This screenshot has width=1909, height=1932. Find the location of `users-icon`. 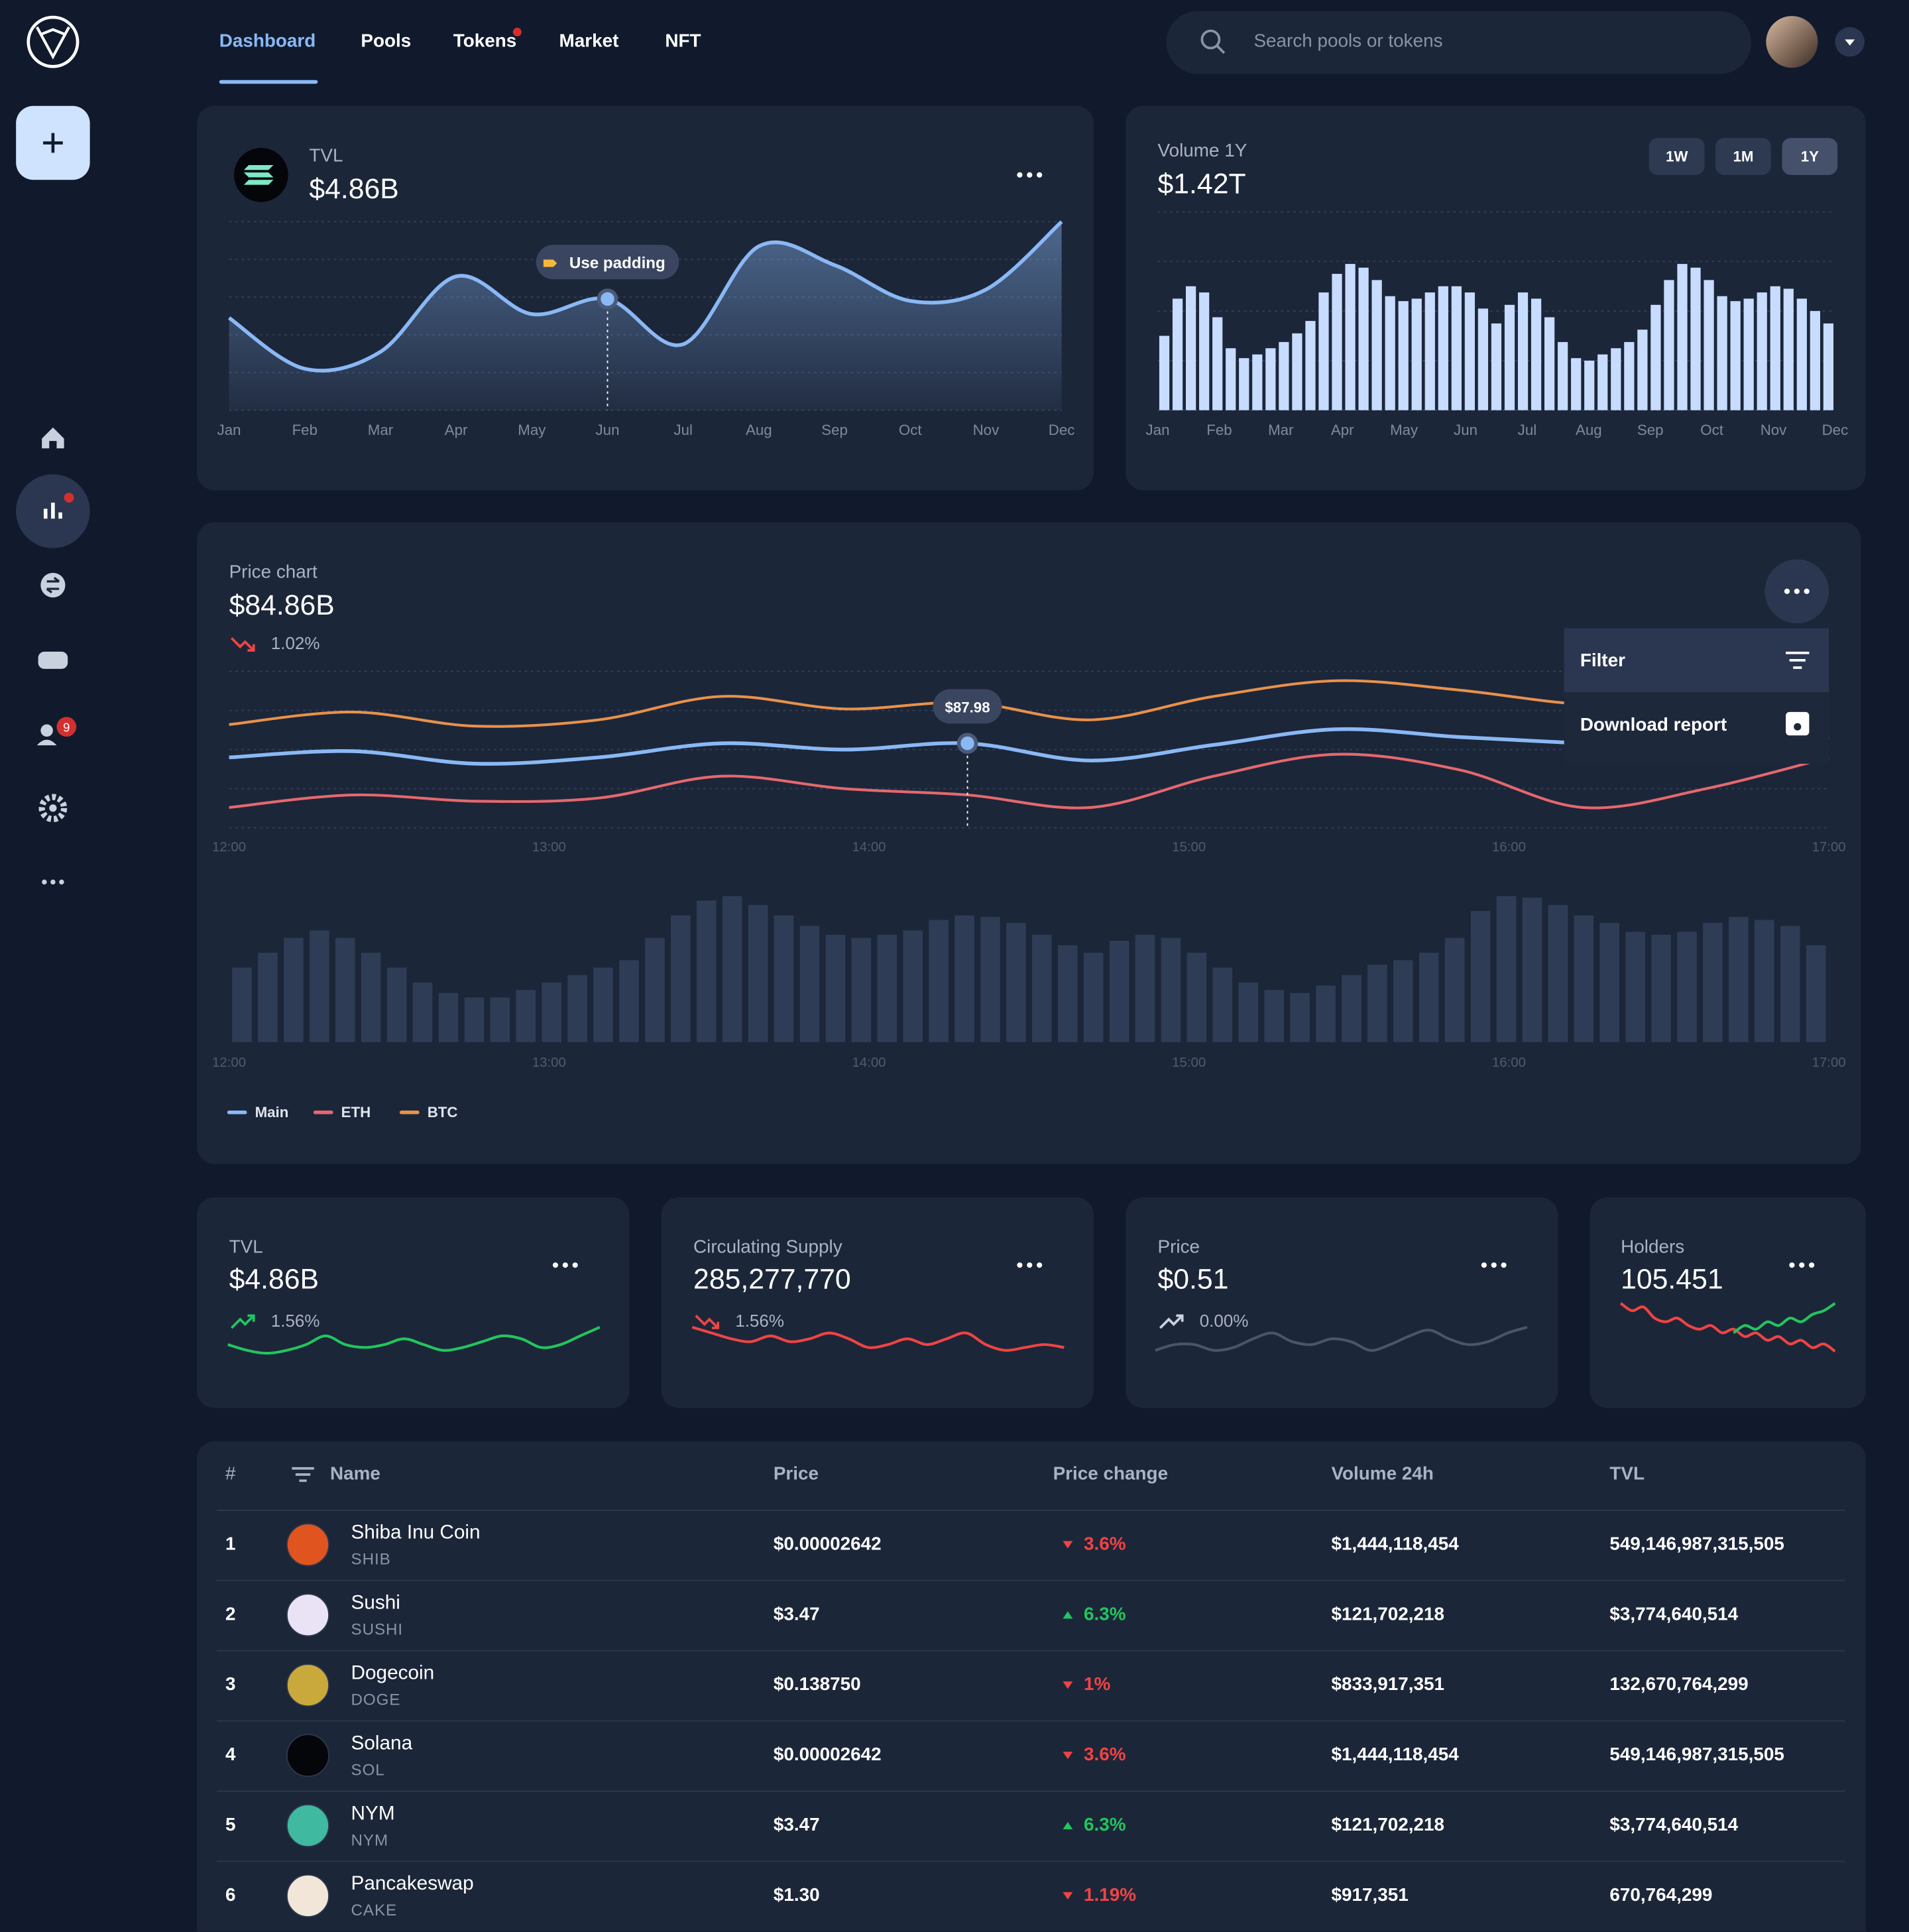

users-icon is located at coordinates (47, 730).